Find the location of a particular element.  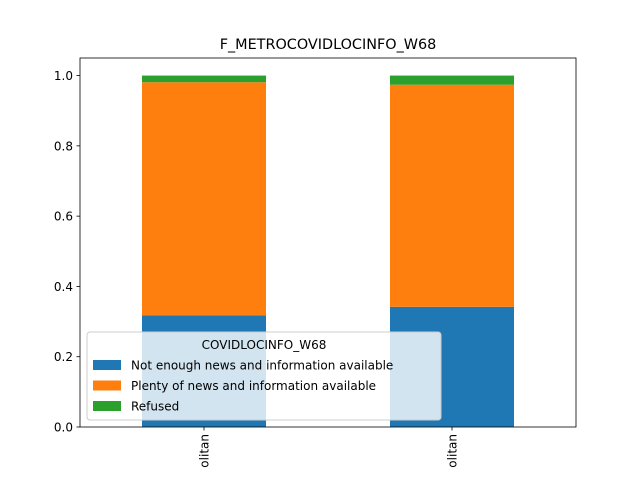

y-tick-label: 0.0 is located at coordinates (63, 428).